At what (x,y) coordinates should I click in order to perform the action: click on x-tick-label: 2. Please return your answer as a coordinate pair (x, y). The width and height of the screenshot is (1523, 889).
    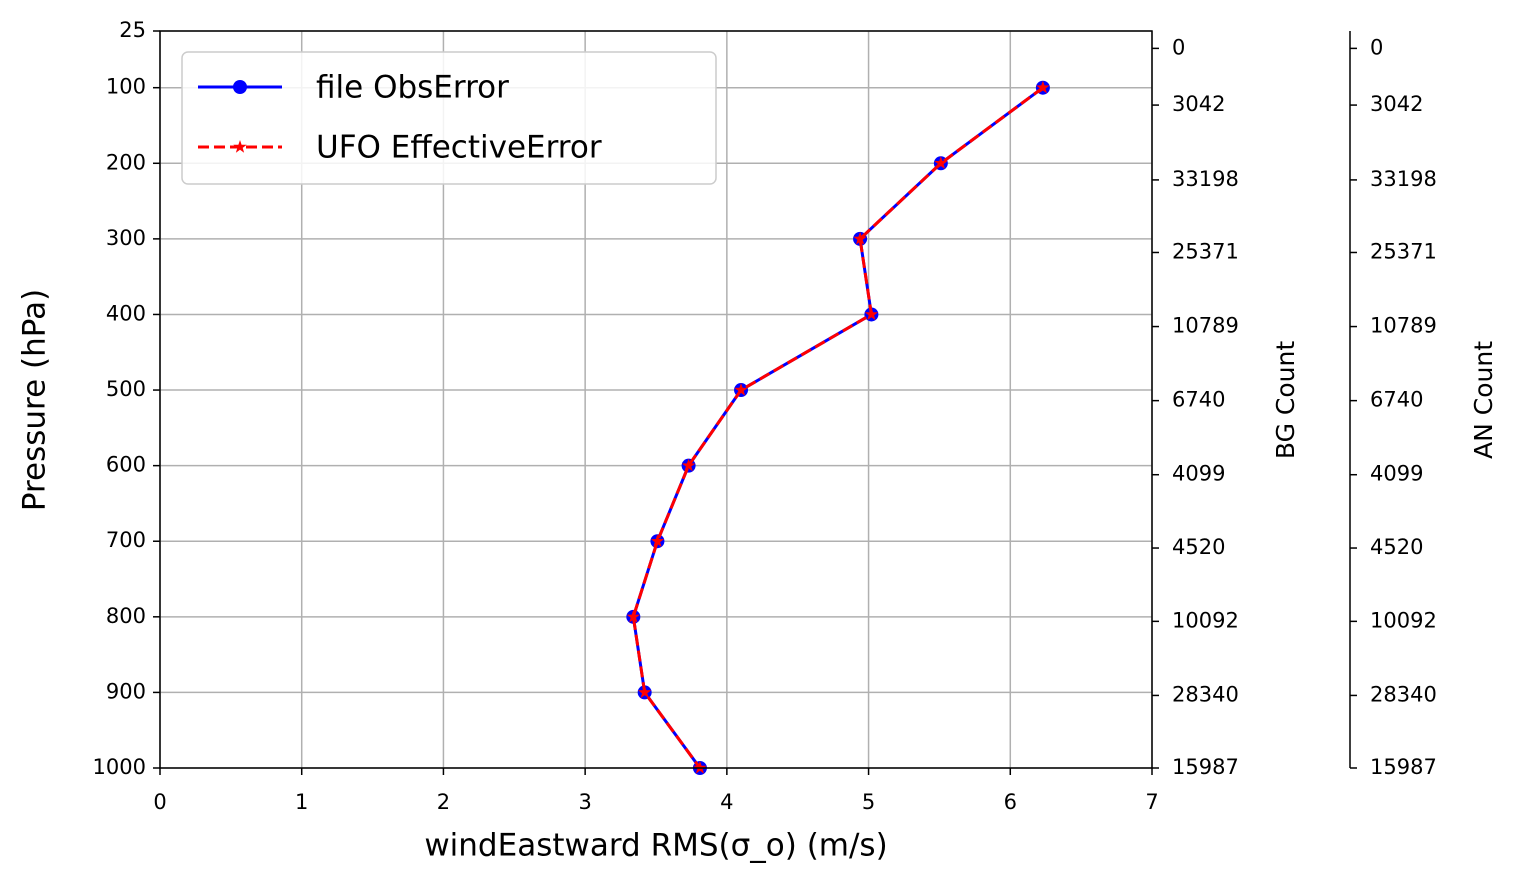
    Looking at the image, I should click on (443, 802).